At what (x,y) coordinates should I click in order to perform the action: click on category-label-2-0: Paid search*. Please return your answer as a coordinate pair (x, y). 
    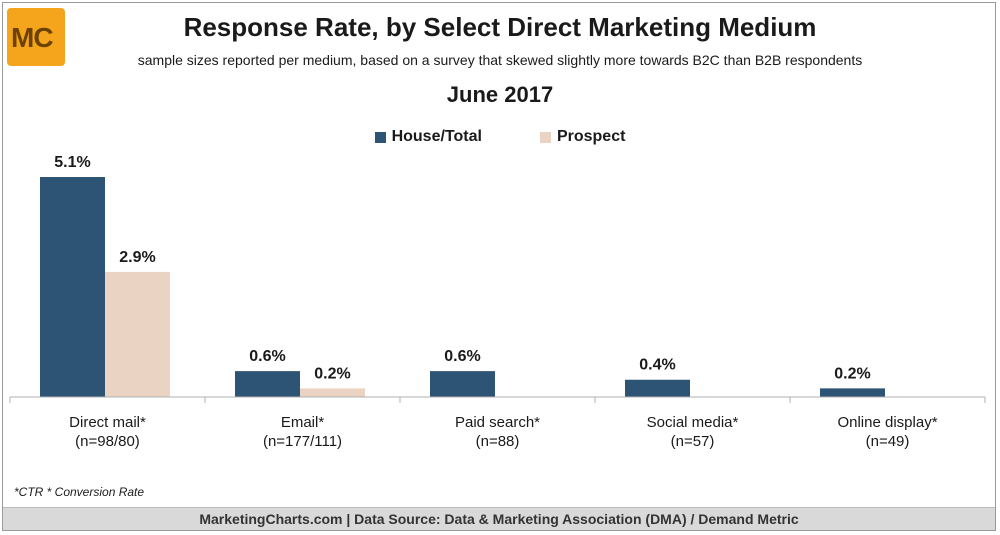
    Looking at the image, I should click on (497, 422).